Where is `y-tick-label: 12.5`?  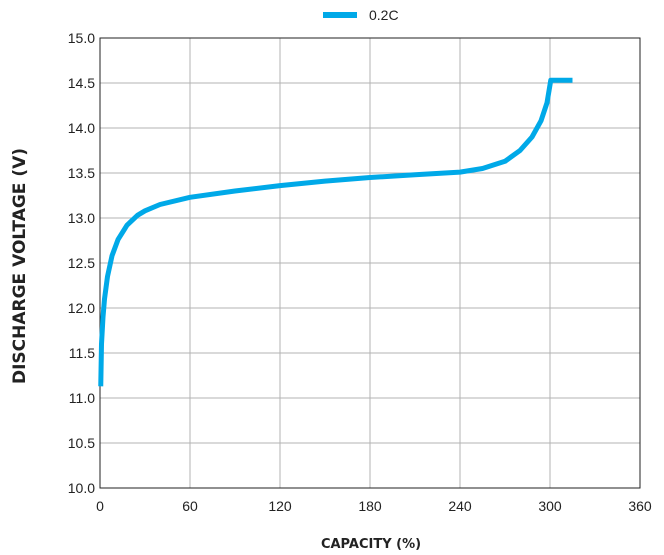 y-tick-label: 12.5 is located at coordinates (81, 263).